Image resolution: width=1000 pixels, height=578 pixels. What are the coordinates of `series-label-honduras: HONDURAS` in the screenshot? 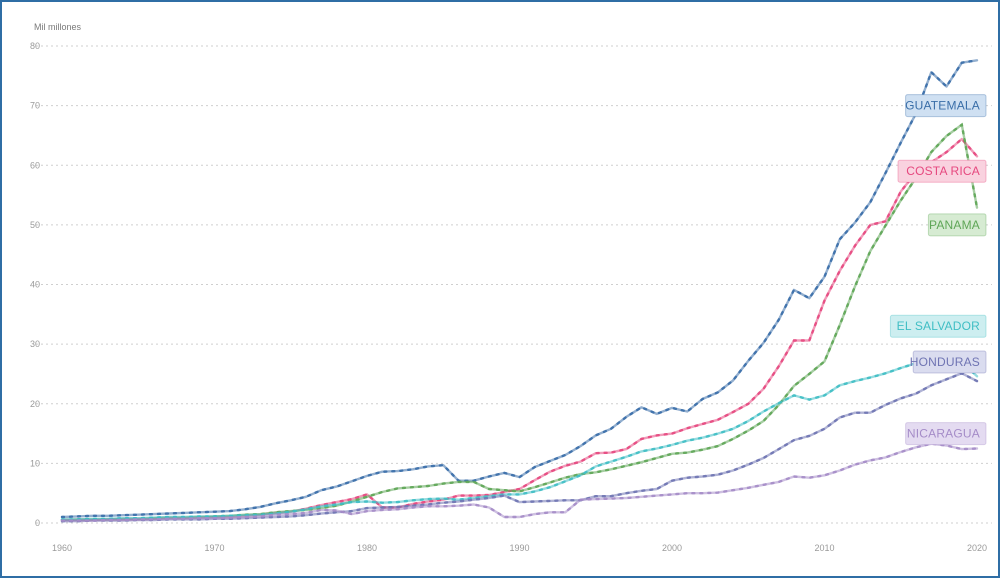 It's located at (948, 362).